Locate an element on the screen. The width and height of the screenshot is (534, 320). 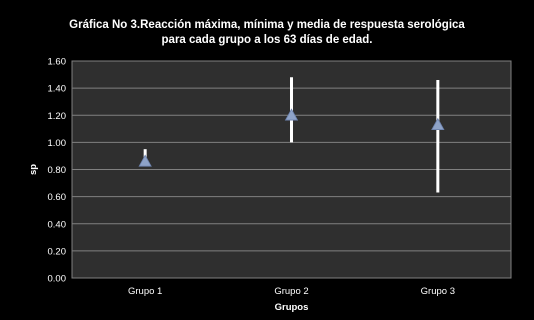
x-axis-title: Grupos is located at coordinates (292, 307).